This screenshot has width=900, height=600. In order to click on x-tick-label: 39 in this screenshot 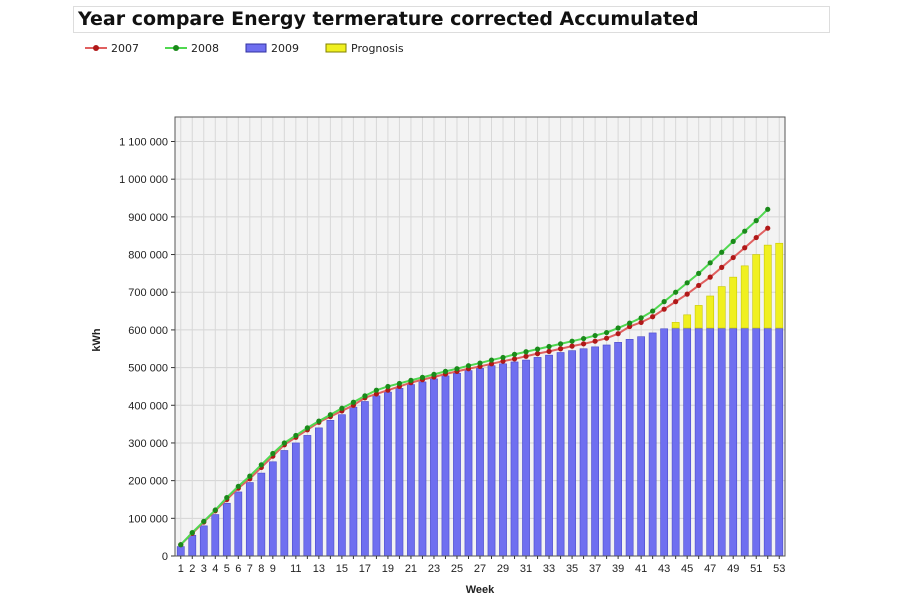, I will do `click(618, 569)`.